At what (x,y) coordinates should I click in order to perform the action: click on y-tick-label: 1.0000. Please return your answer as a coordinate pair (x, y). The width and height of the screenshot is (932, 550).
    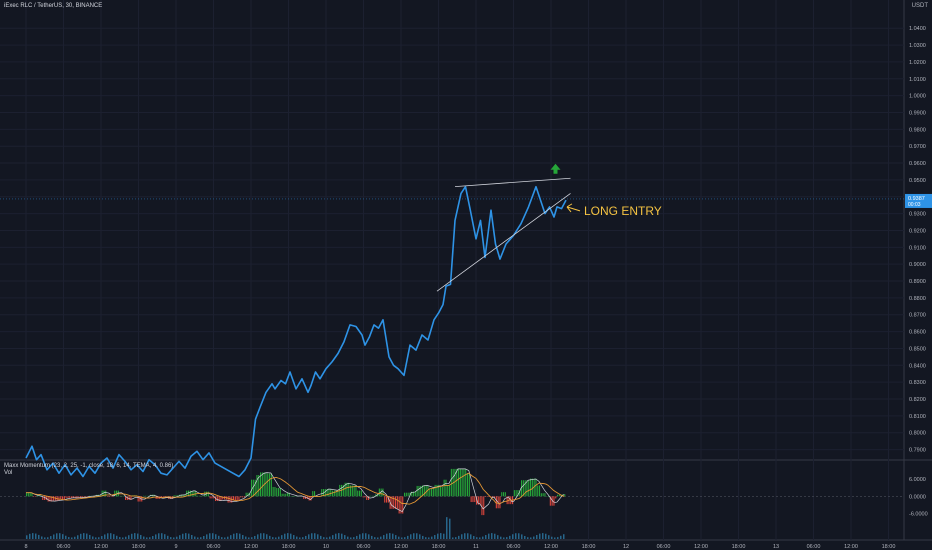
    Looking at the image, I should click on (917, 97).